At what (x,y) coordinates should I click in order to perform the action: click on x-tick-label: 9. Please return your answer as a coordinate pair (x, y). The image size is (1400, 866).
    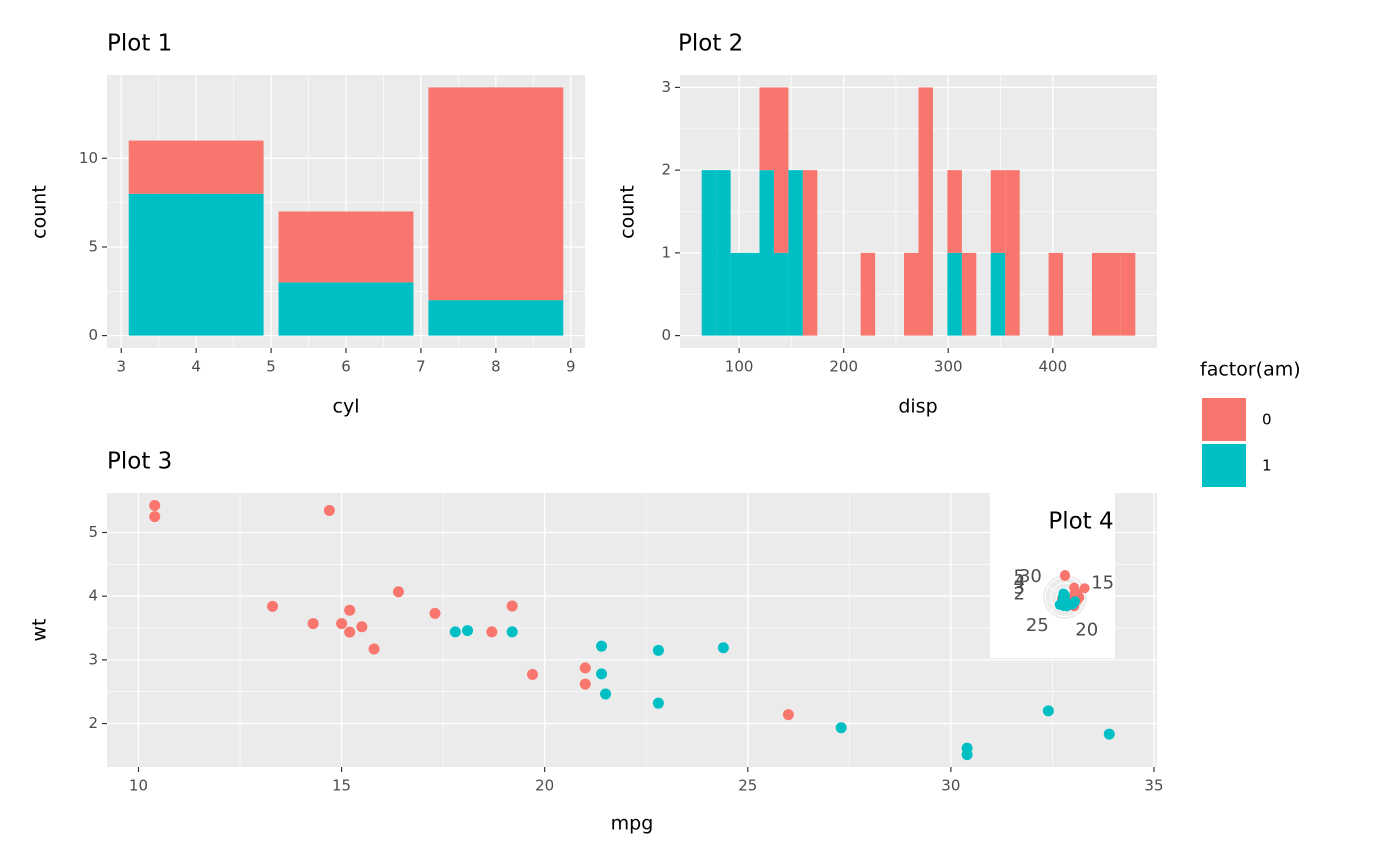
    Looking at the image, I should click on (571, 367).